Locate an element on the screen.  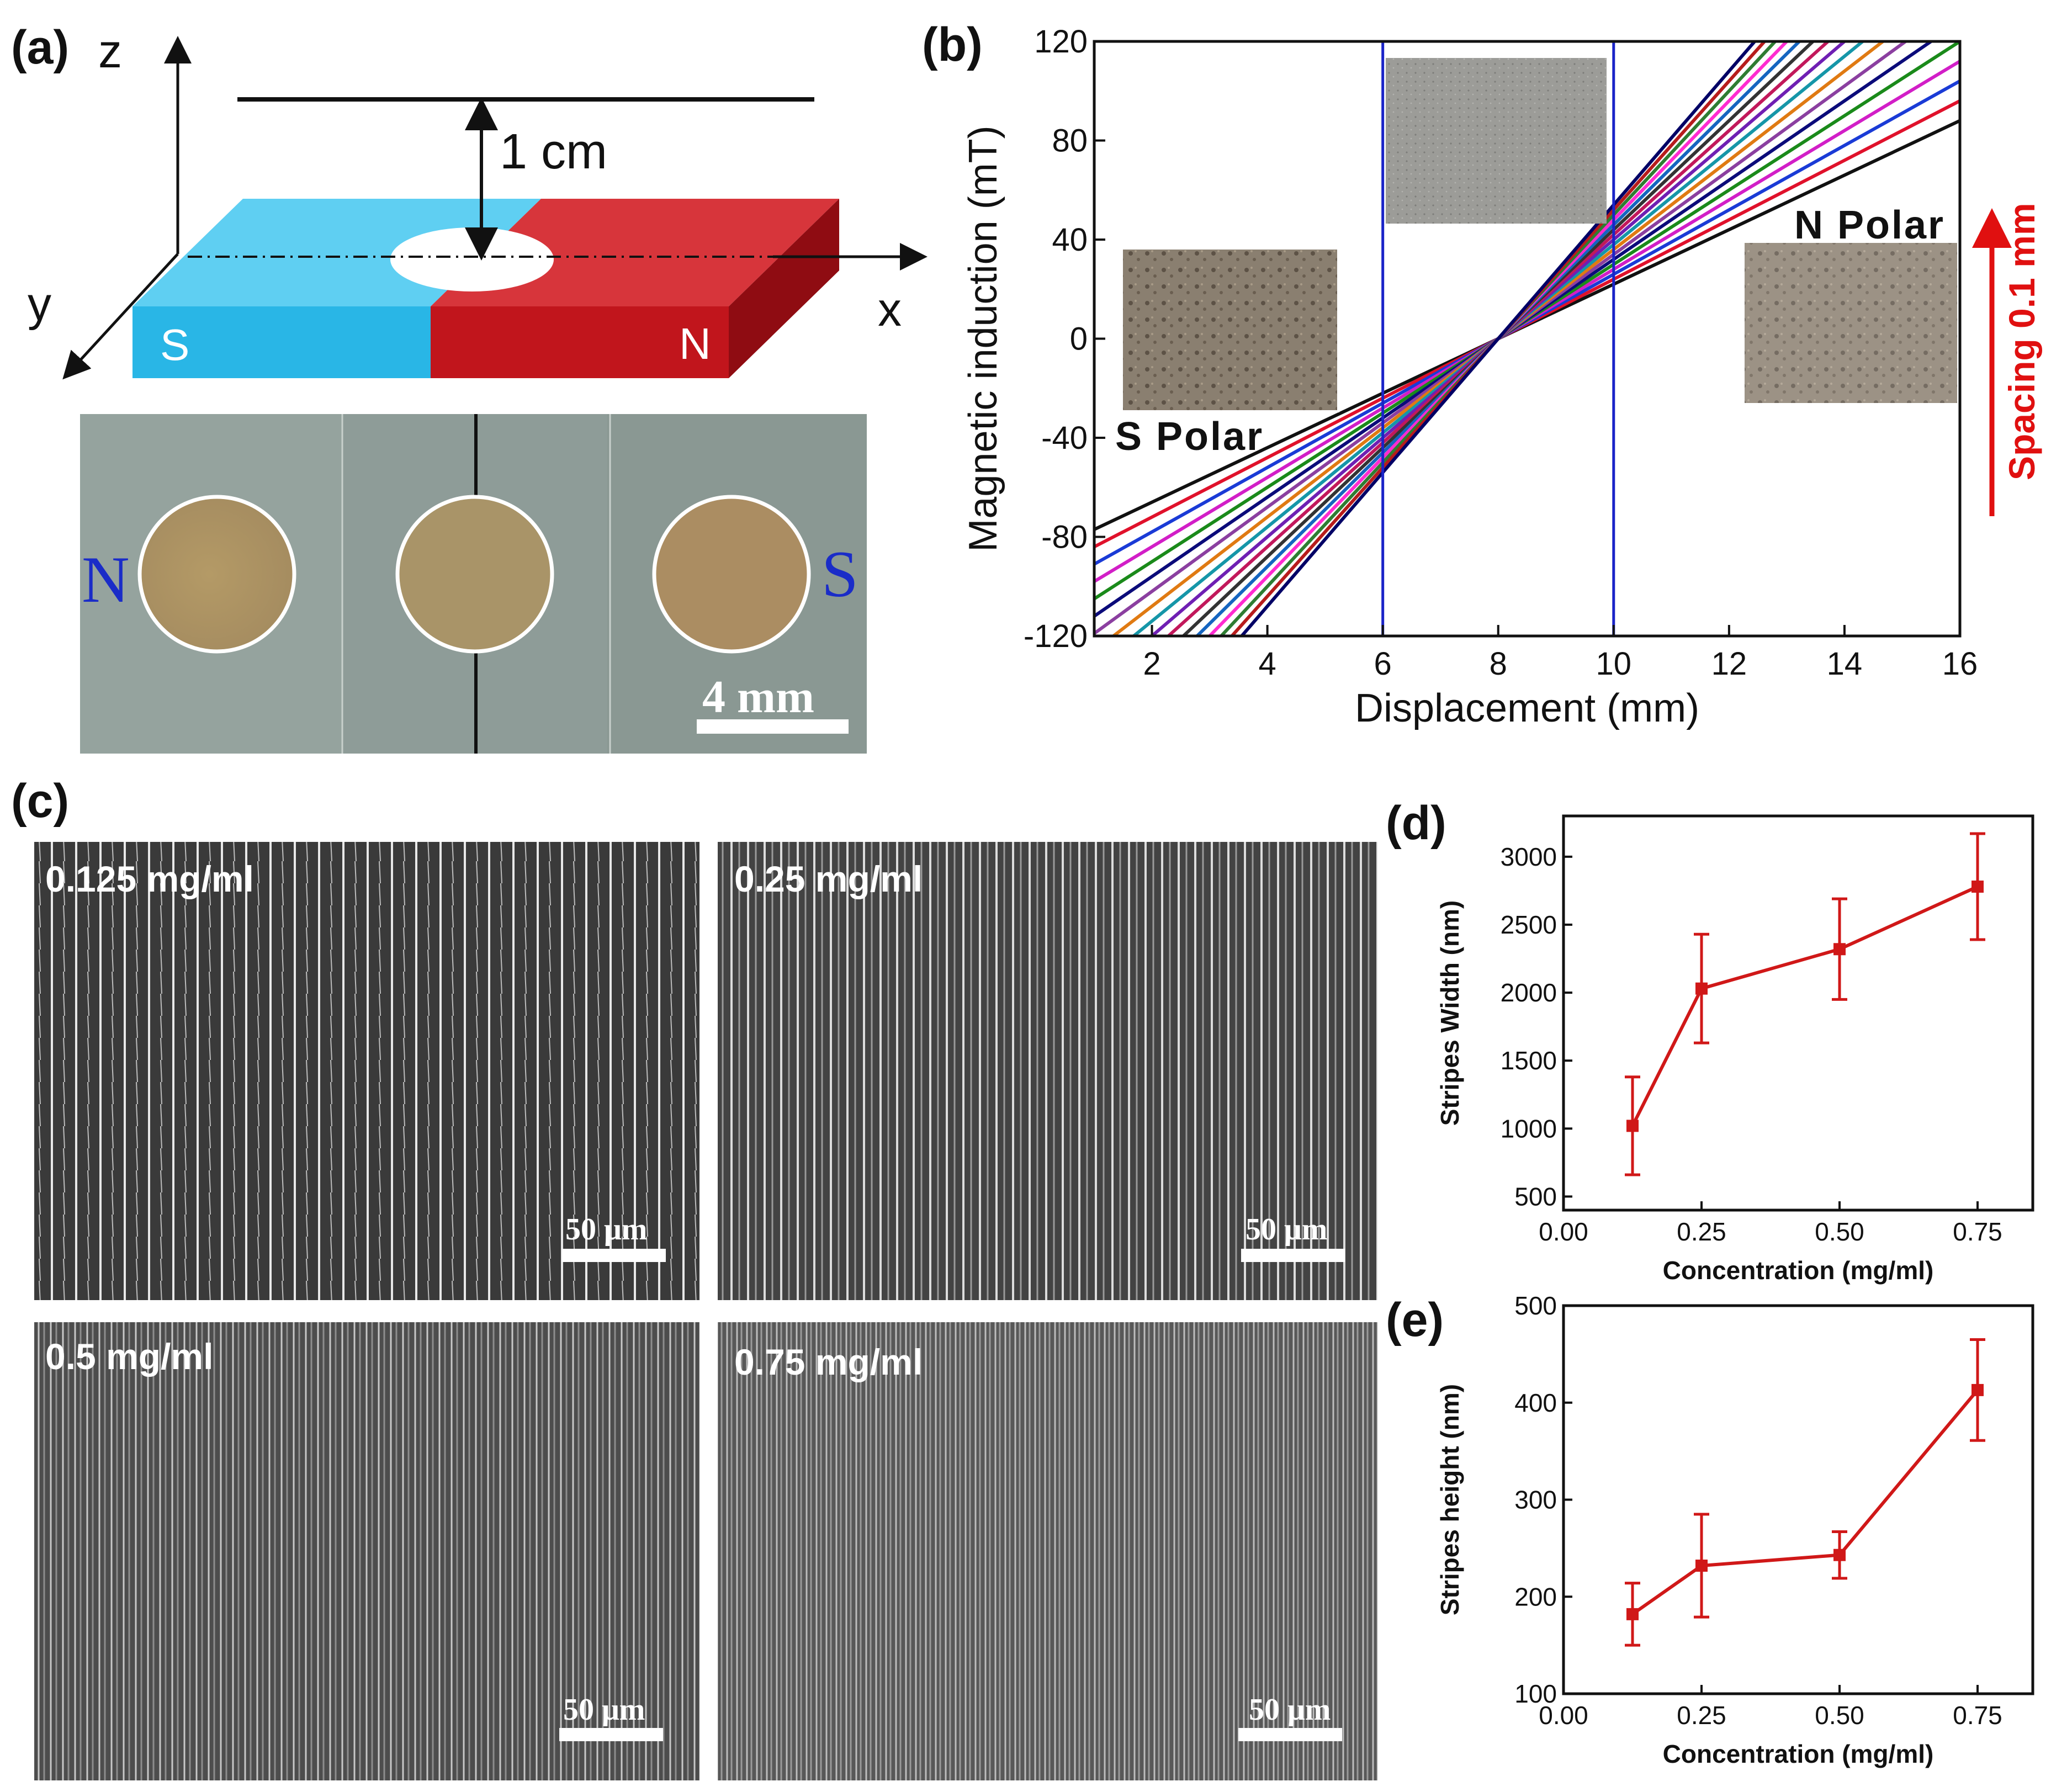
n-polar-label: N Polar is located at coordinates (1869, 225).